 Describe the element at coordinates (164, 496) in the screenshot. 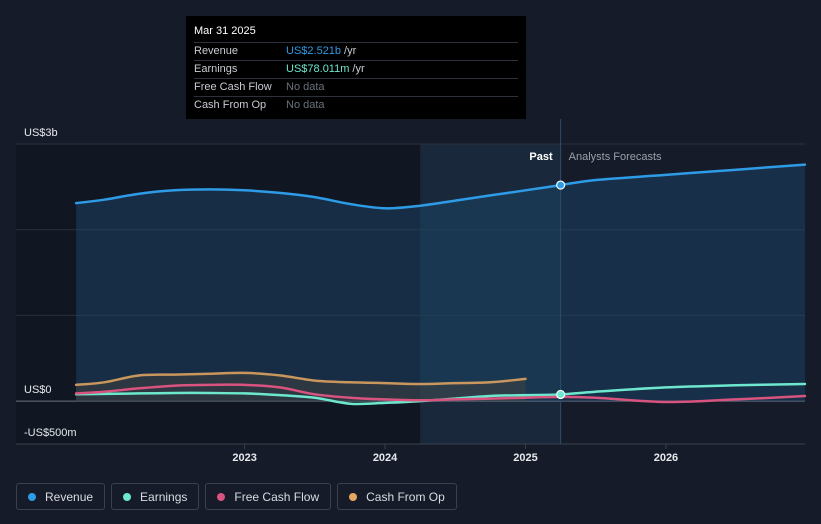

I see `legend-label: Earnings` at that location.